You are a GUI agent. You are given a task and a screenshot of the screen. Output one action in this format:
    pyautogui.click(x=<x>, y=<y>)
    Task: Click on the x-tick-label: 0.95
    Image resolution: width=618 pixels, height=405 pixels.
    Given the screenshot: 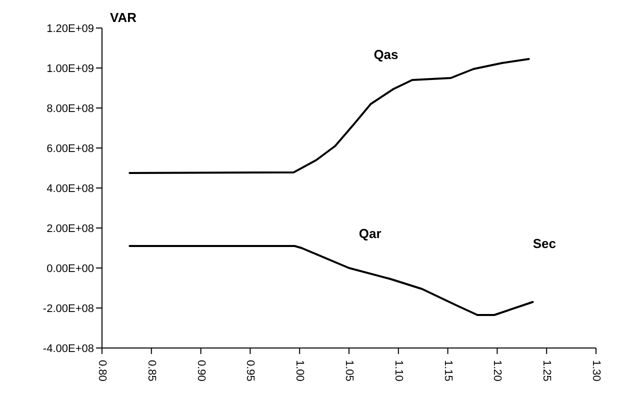 What is the action you would take?
    pyautogui.click(x=250, y=371)
    